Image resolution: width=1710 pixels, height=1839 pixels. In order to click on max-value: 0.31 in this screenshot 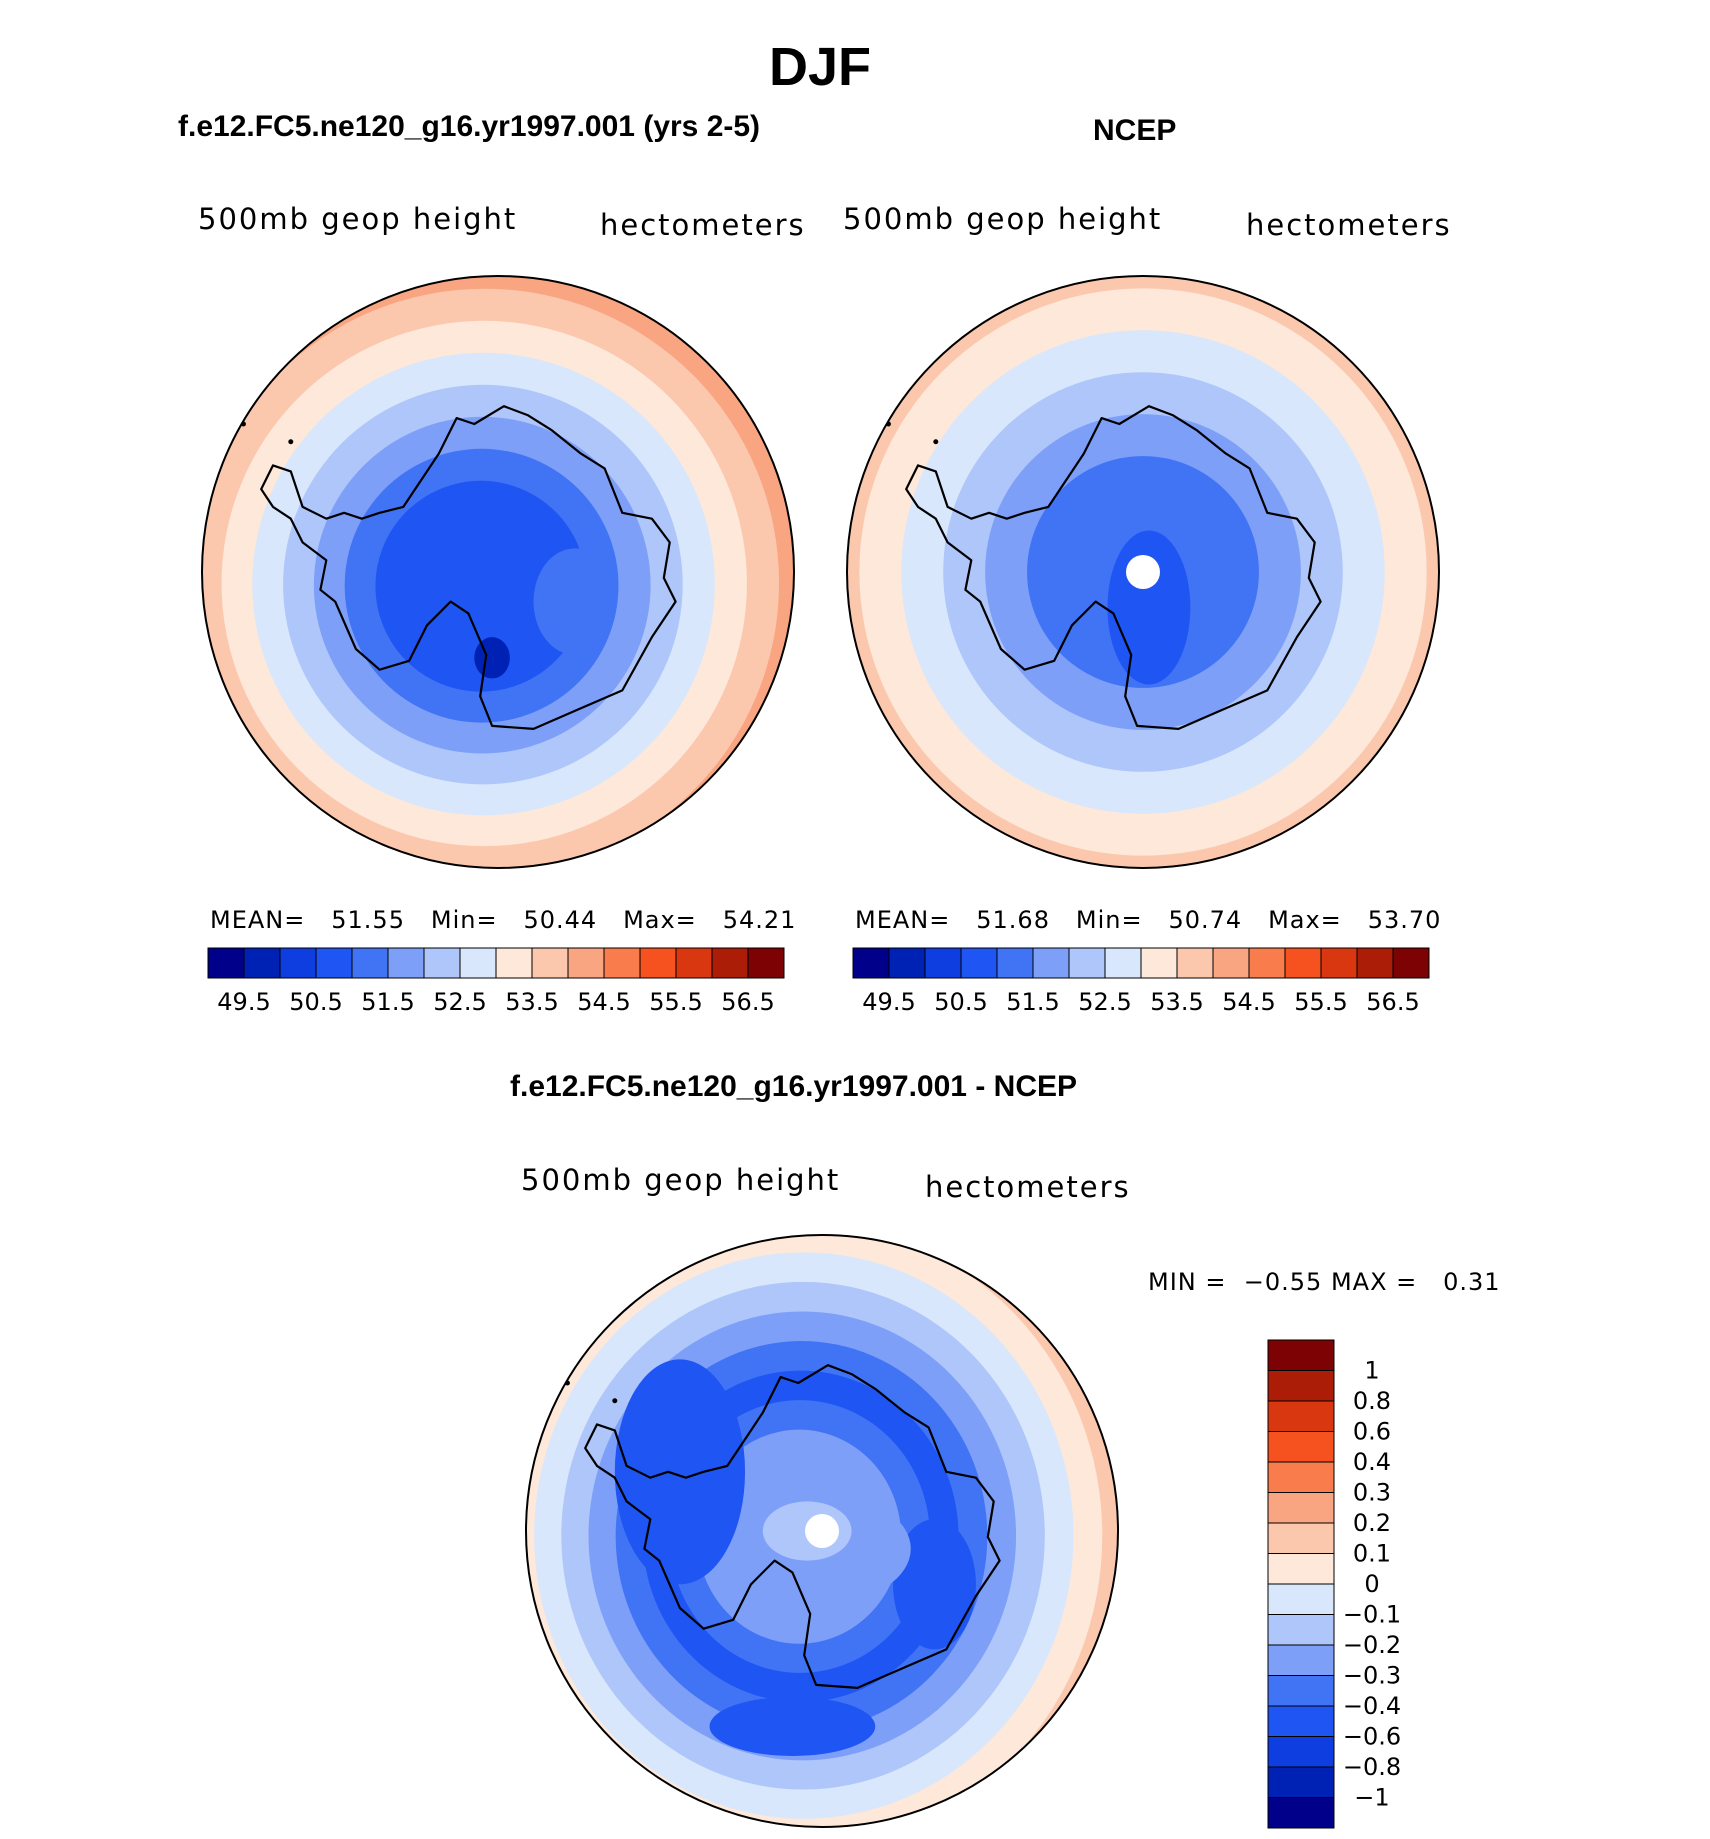, I will do `click(1472, 1282)`.